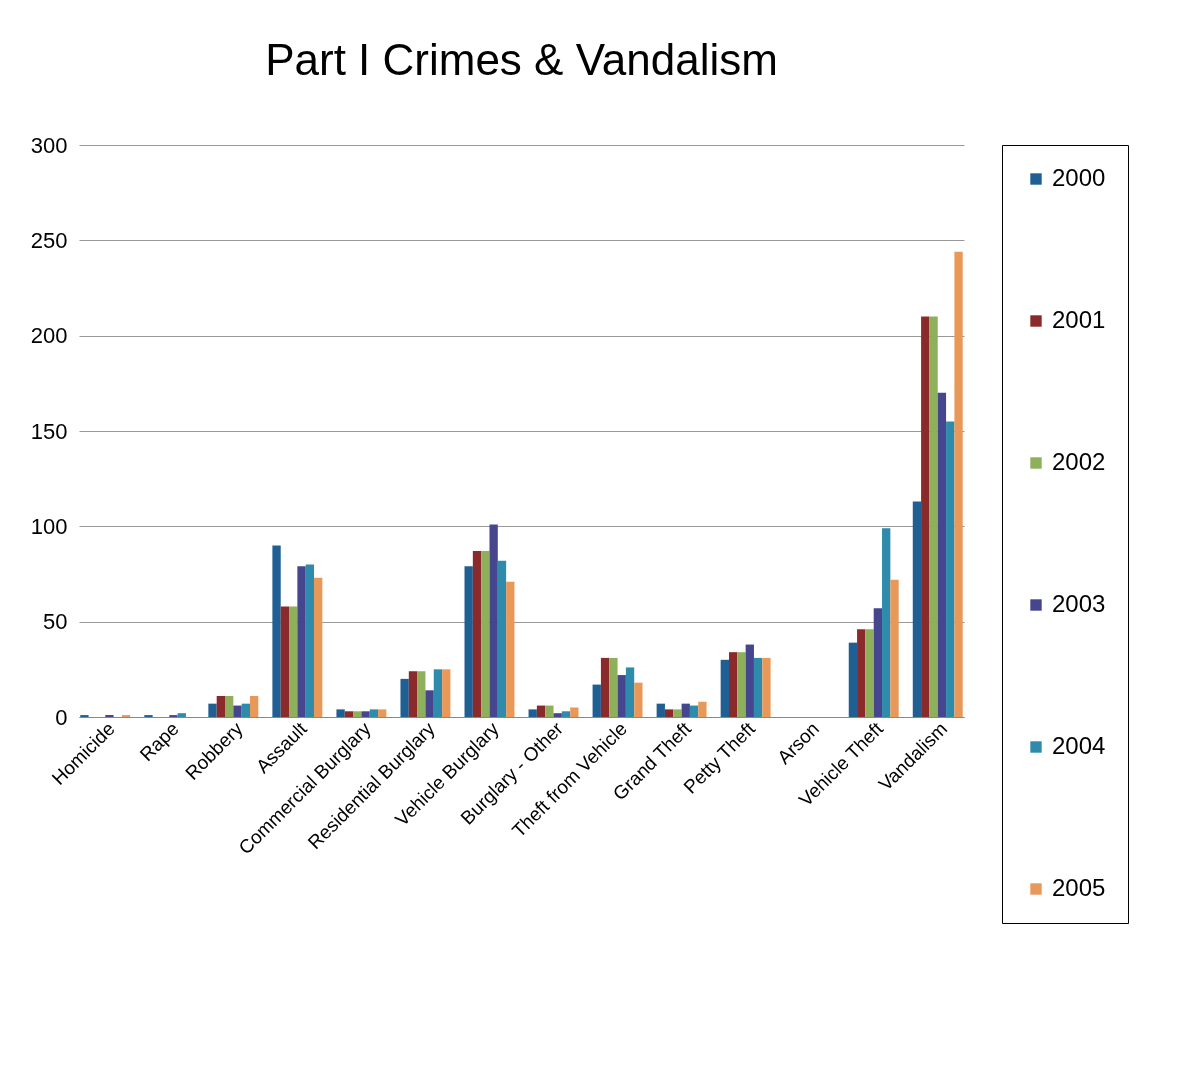 The image size is (1187, 1082). Describe the element at coordinates (49, 240) in the screenshot. I see `y-tick-label: 250` at that location.